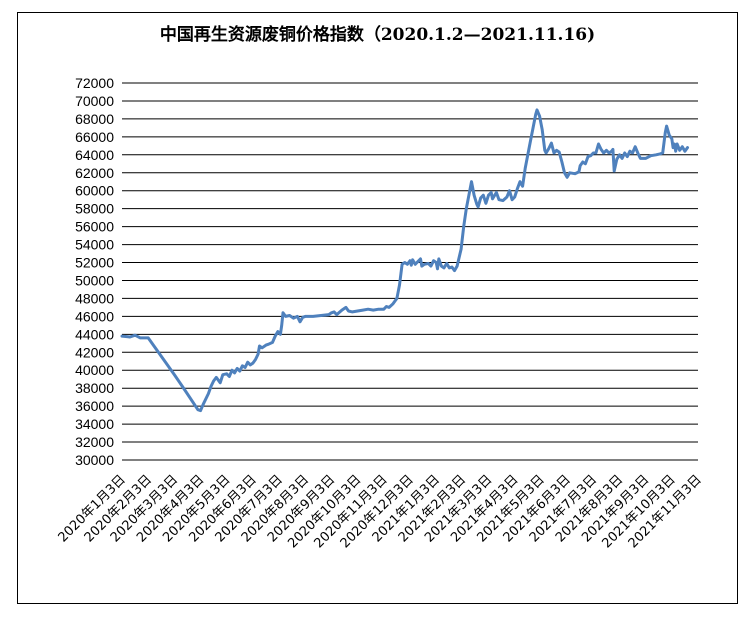  Describe the element at coordinates (94, 334) in the screenshot. I see `y-tick-label: 44000` at that location.